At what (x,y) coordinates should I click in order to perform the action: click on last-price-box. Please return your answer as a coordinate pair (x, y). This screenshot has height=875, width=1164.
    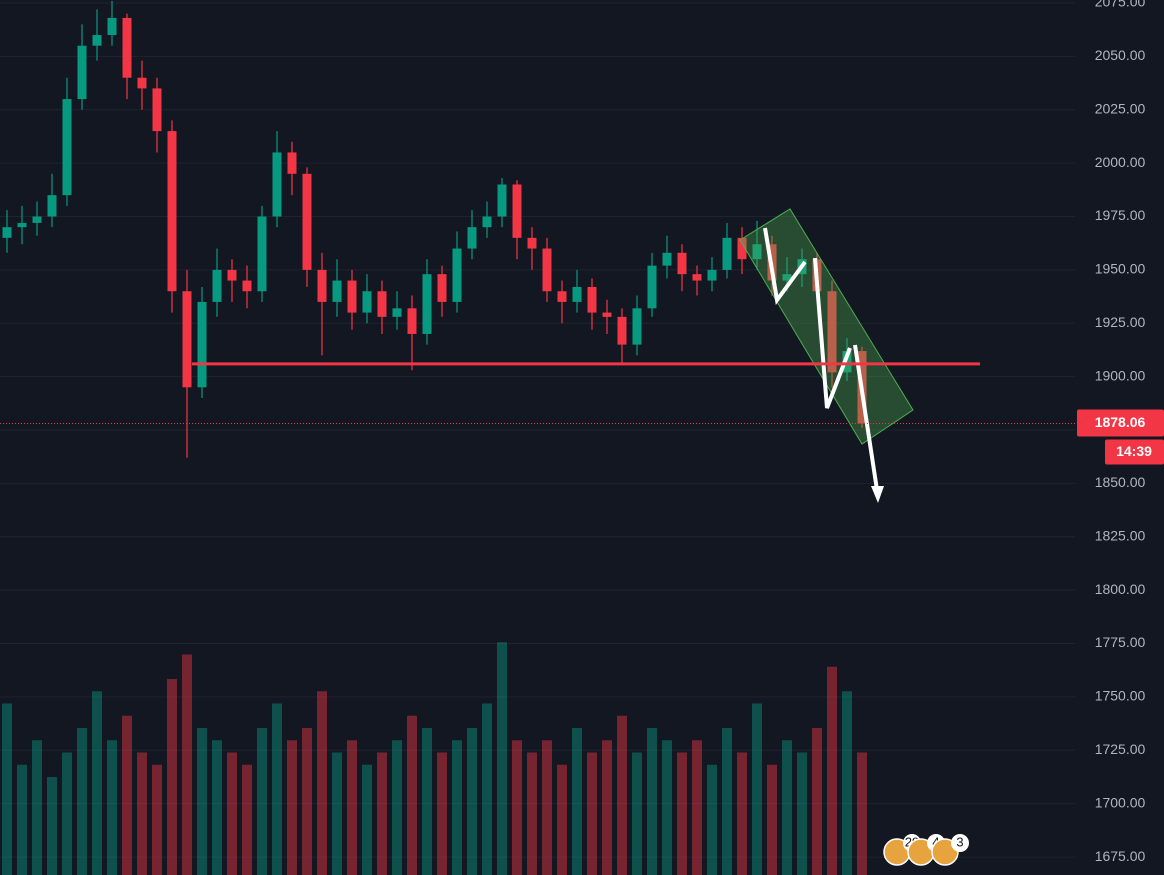
    Looking at the image, I should click on (1120, 423).